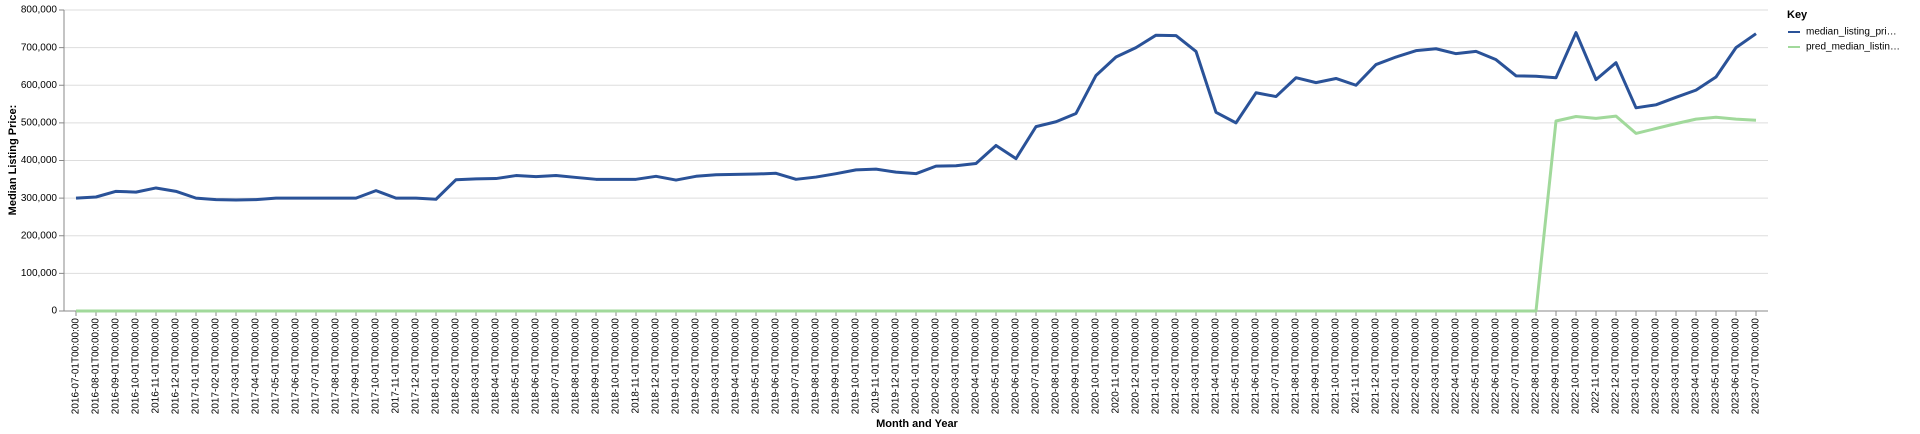  Describe the element at coordinates (1156, 366) in the screenshot. I see `x-tick-label: 2021-01-01T00:00:00` at that location.